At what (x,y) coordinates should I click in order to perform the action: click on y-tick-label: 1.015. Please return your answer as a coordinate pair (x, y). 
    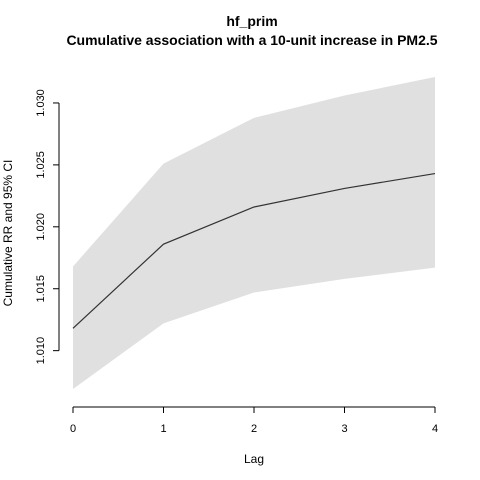
    Looking at the image, I should click on (41, 289).